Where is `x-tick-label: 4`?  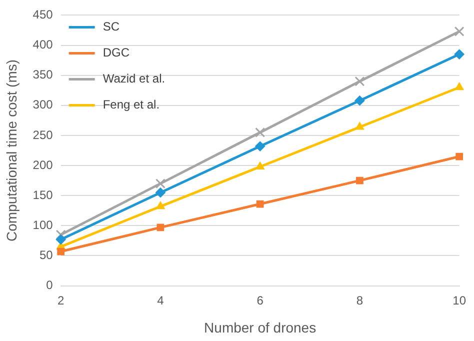
x-tick-label: 4 is located at coordinates (160, 300).